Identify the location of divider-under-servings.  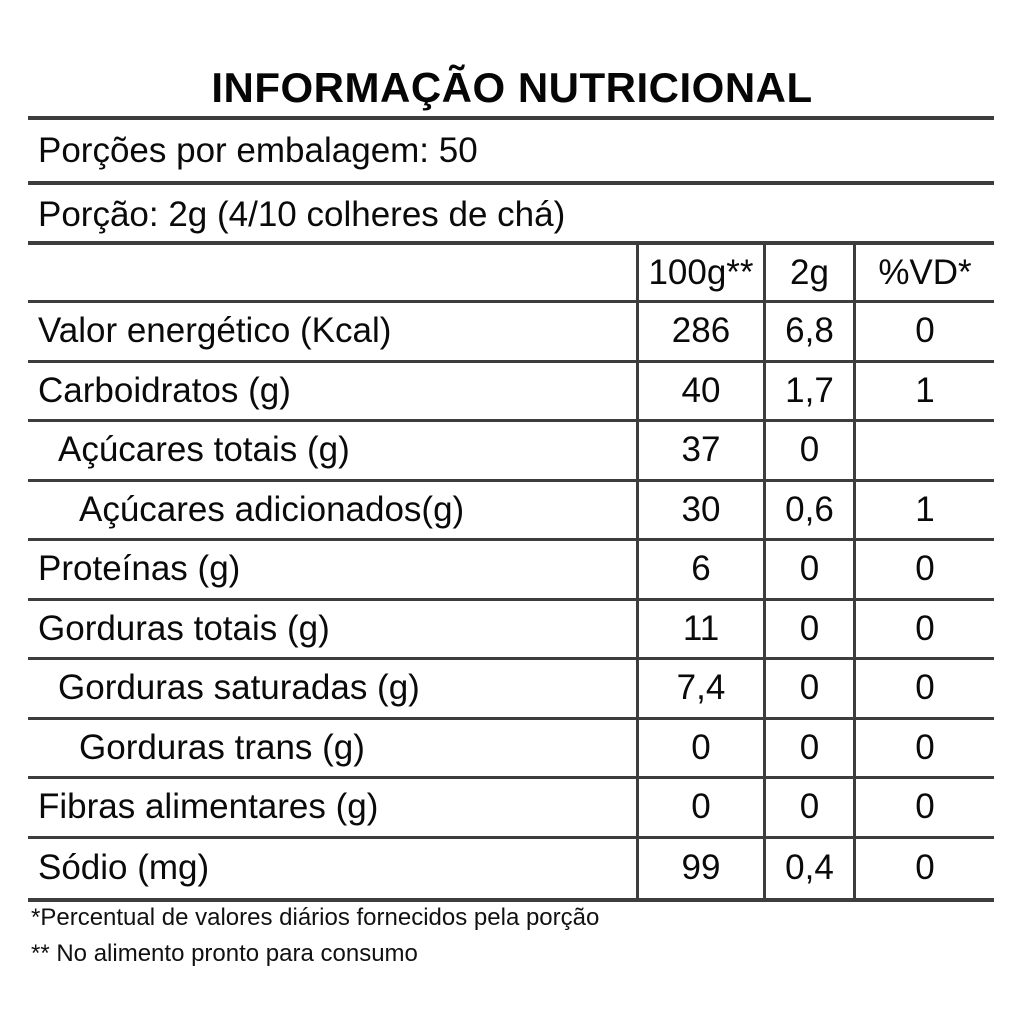
(511, 183).